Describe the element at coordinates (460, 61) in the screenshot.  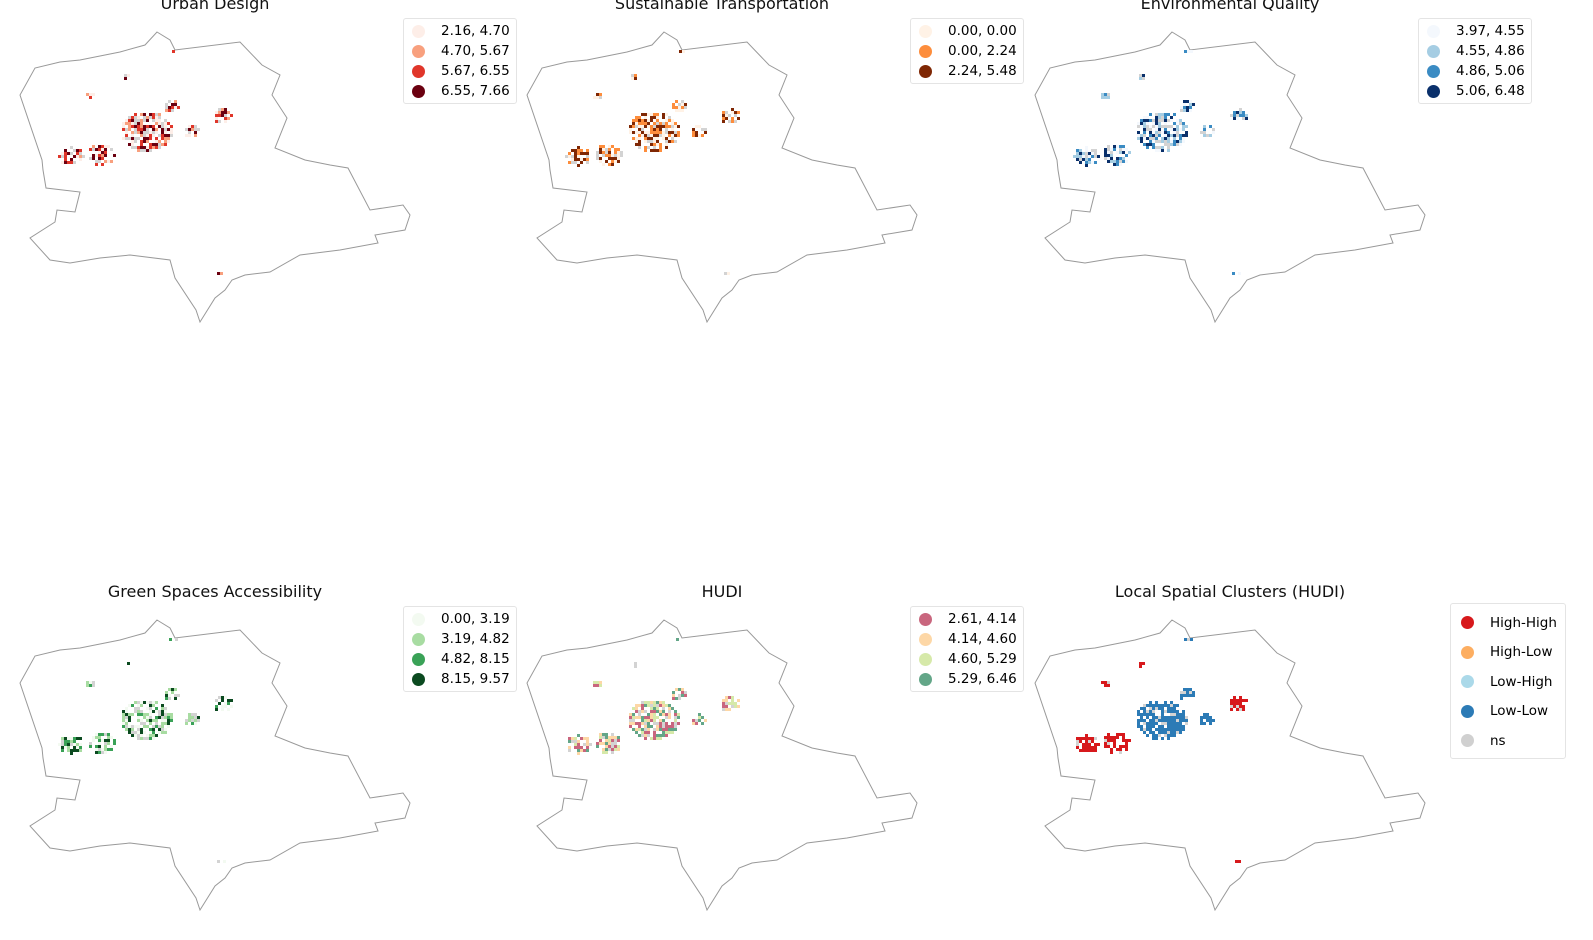
I see `map-legend: 2.16, 4.70 4.70, 5.67 5.67, 6.55 6.55, 7.66` at that location.